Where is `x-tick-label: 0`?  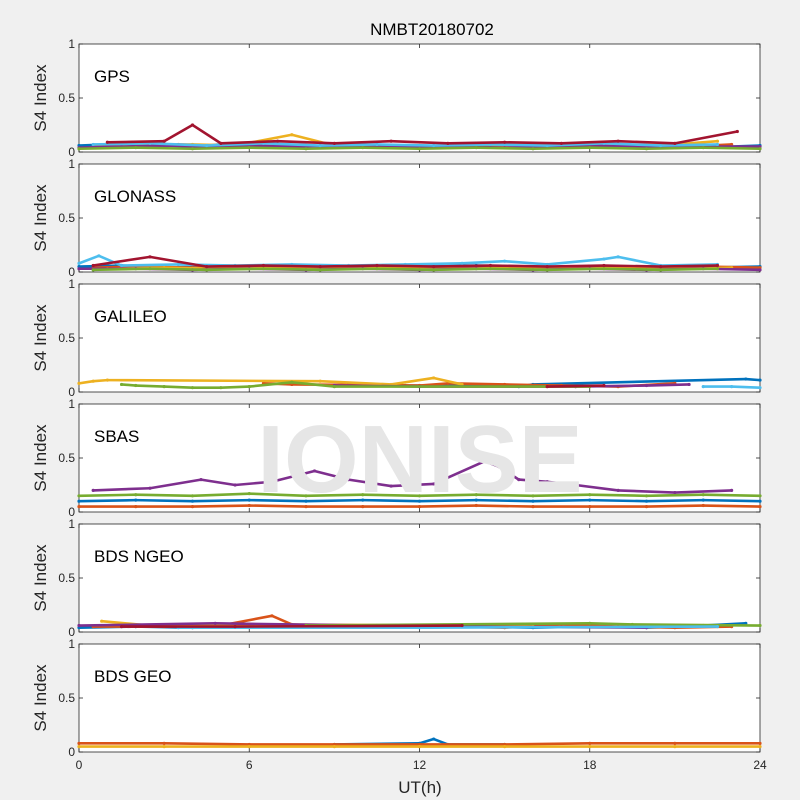
x-tick-label: 0 is located at coordinates (79, 765).